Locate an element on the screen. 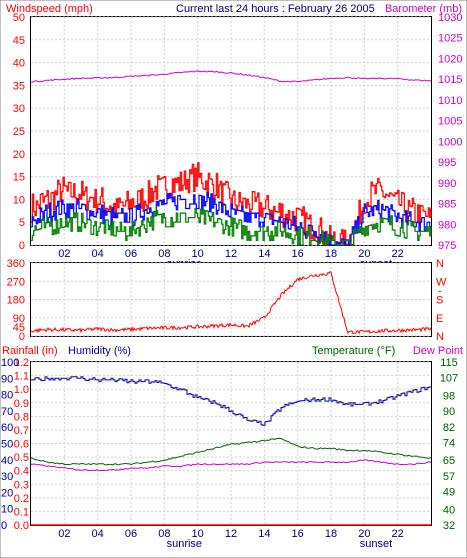  rainfall-tick-label: 0.6 is located at coordinates (21, 445).